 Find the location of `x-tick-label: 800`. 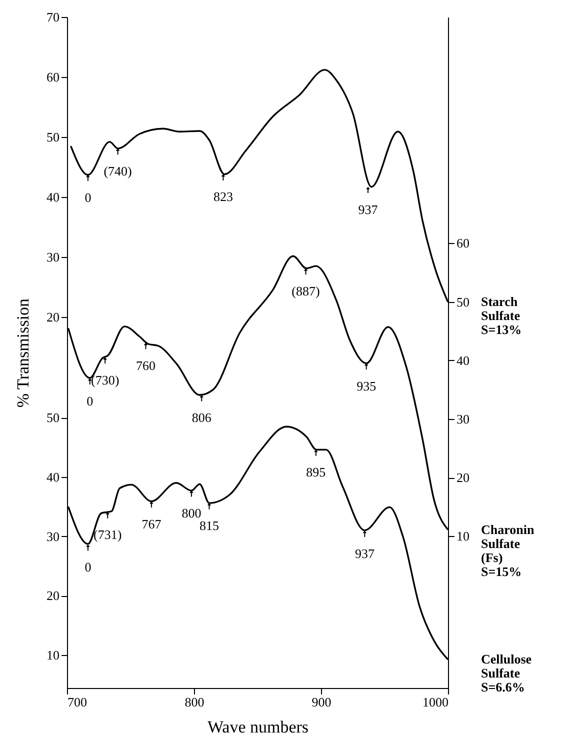

x-tick-label: 800 is located at coordinates (194, 702).